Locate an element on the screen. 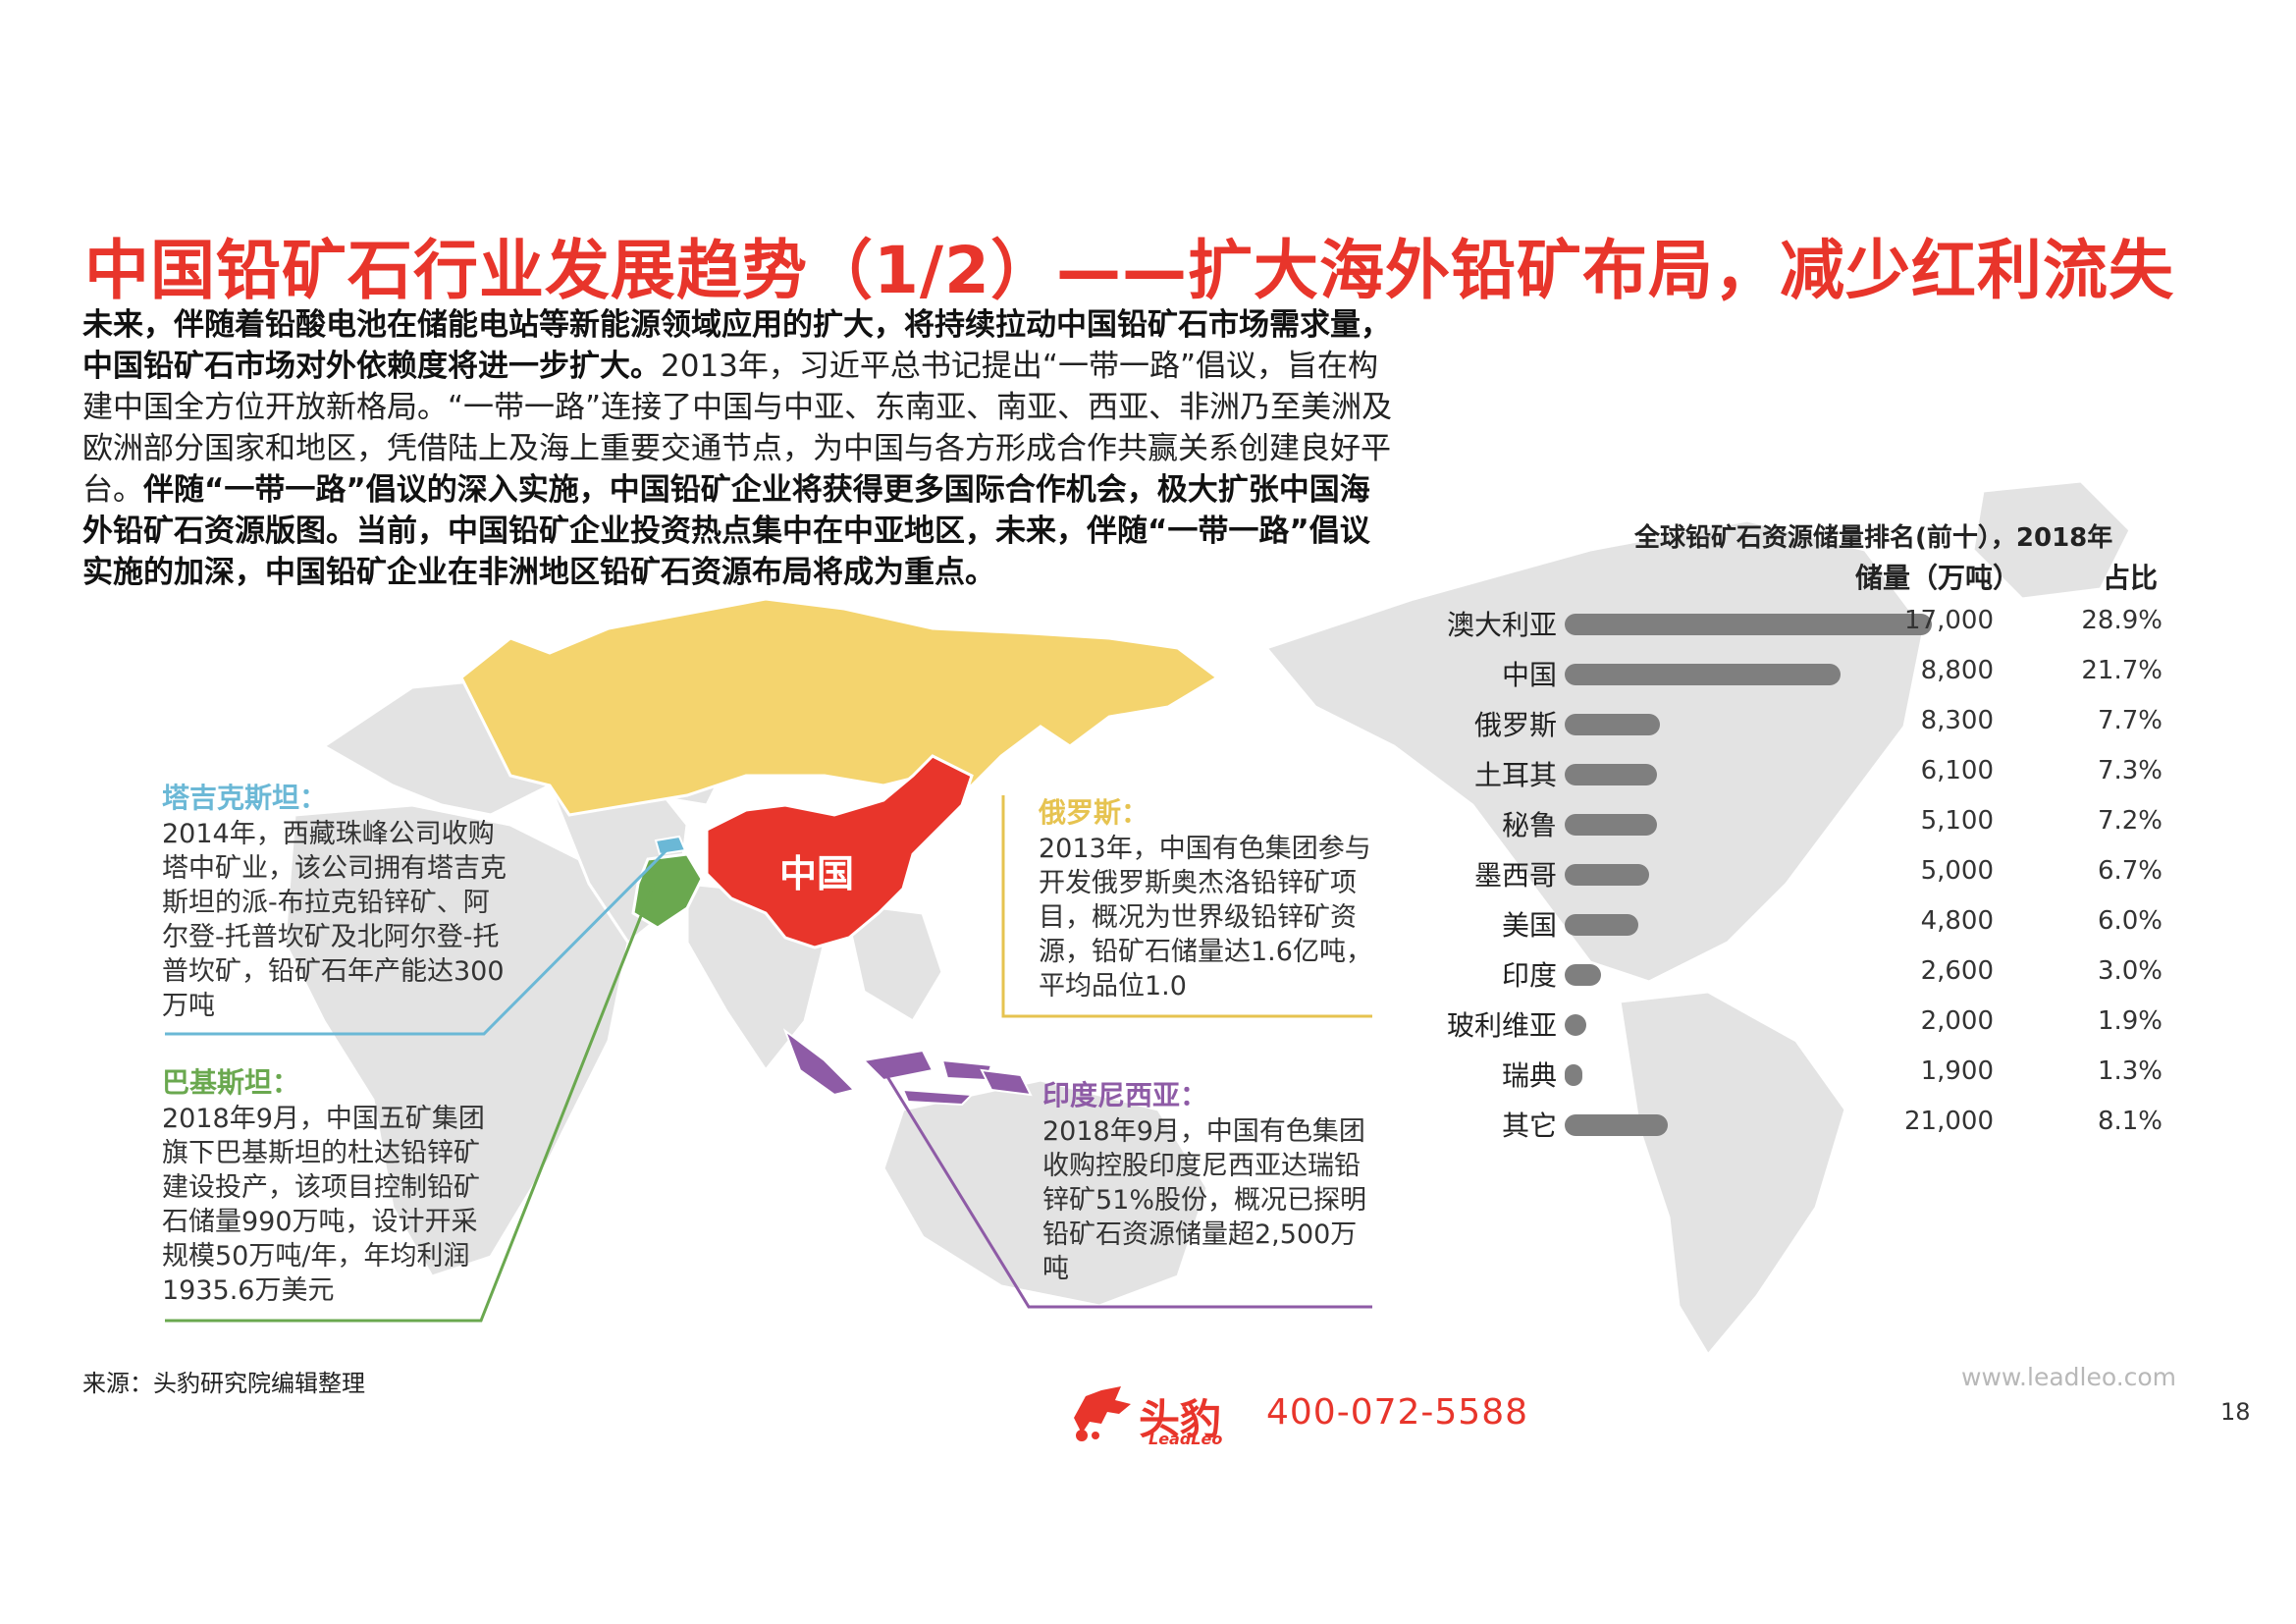  map-north-america is located at coordinates (1595, 751).